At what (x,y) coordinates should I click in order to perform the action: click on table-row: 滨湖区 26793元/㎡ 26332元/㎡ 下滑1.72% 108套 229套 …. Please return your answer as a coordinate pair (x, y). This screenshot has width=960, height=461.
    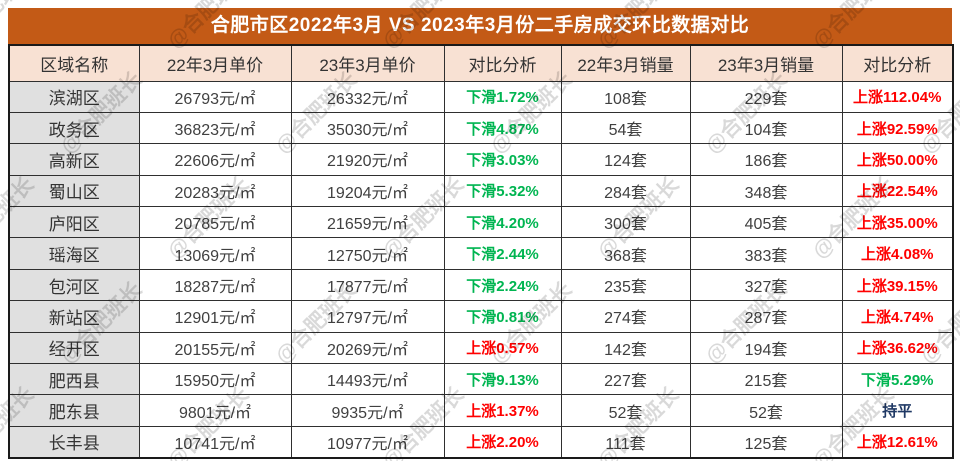
    Looking at the image, I should click on (481, 96).